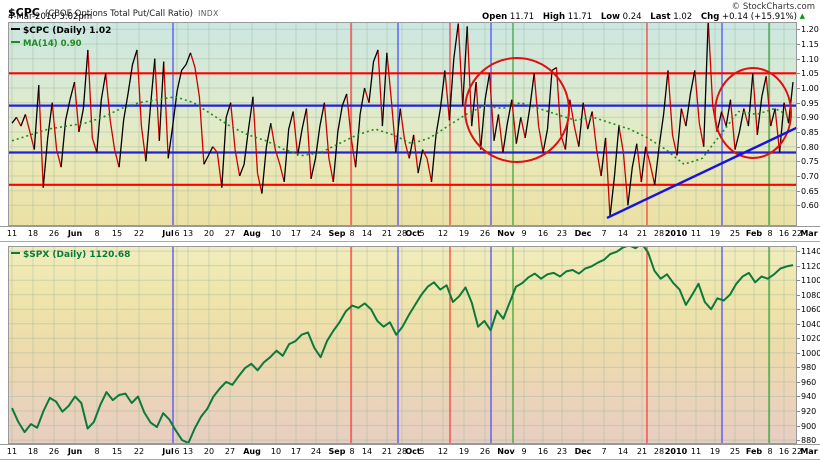 This screenshot has width=820, height=461. I want to click on high-label: High, so click(554, 17).